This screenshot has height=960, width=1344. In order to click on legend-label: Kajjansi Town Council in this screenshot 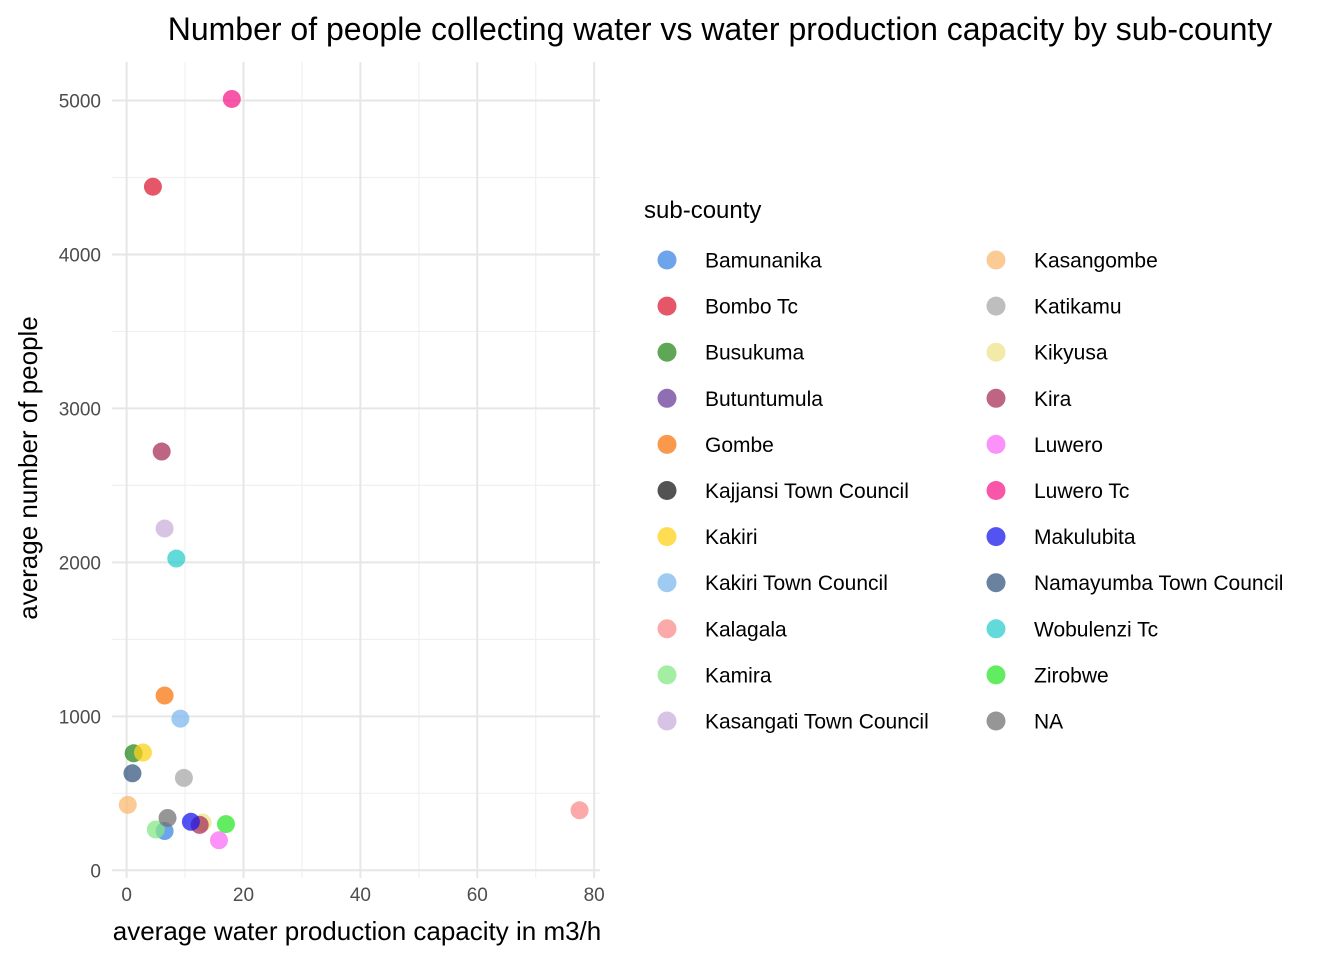, I will do `click(807, 491)`.